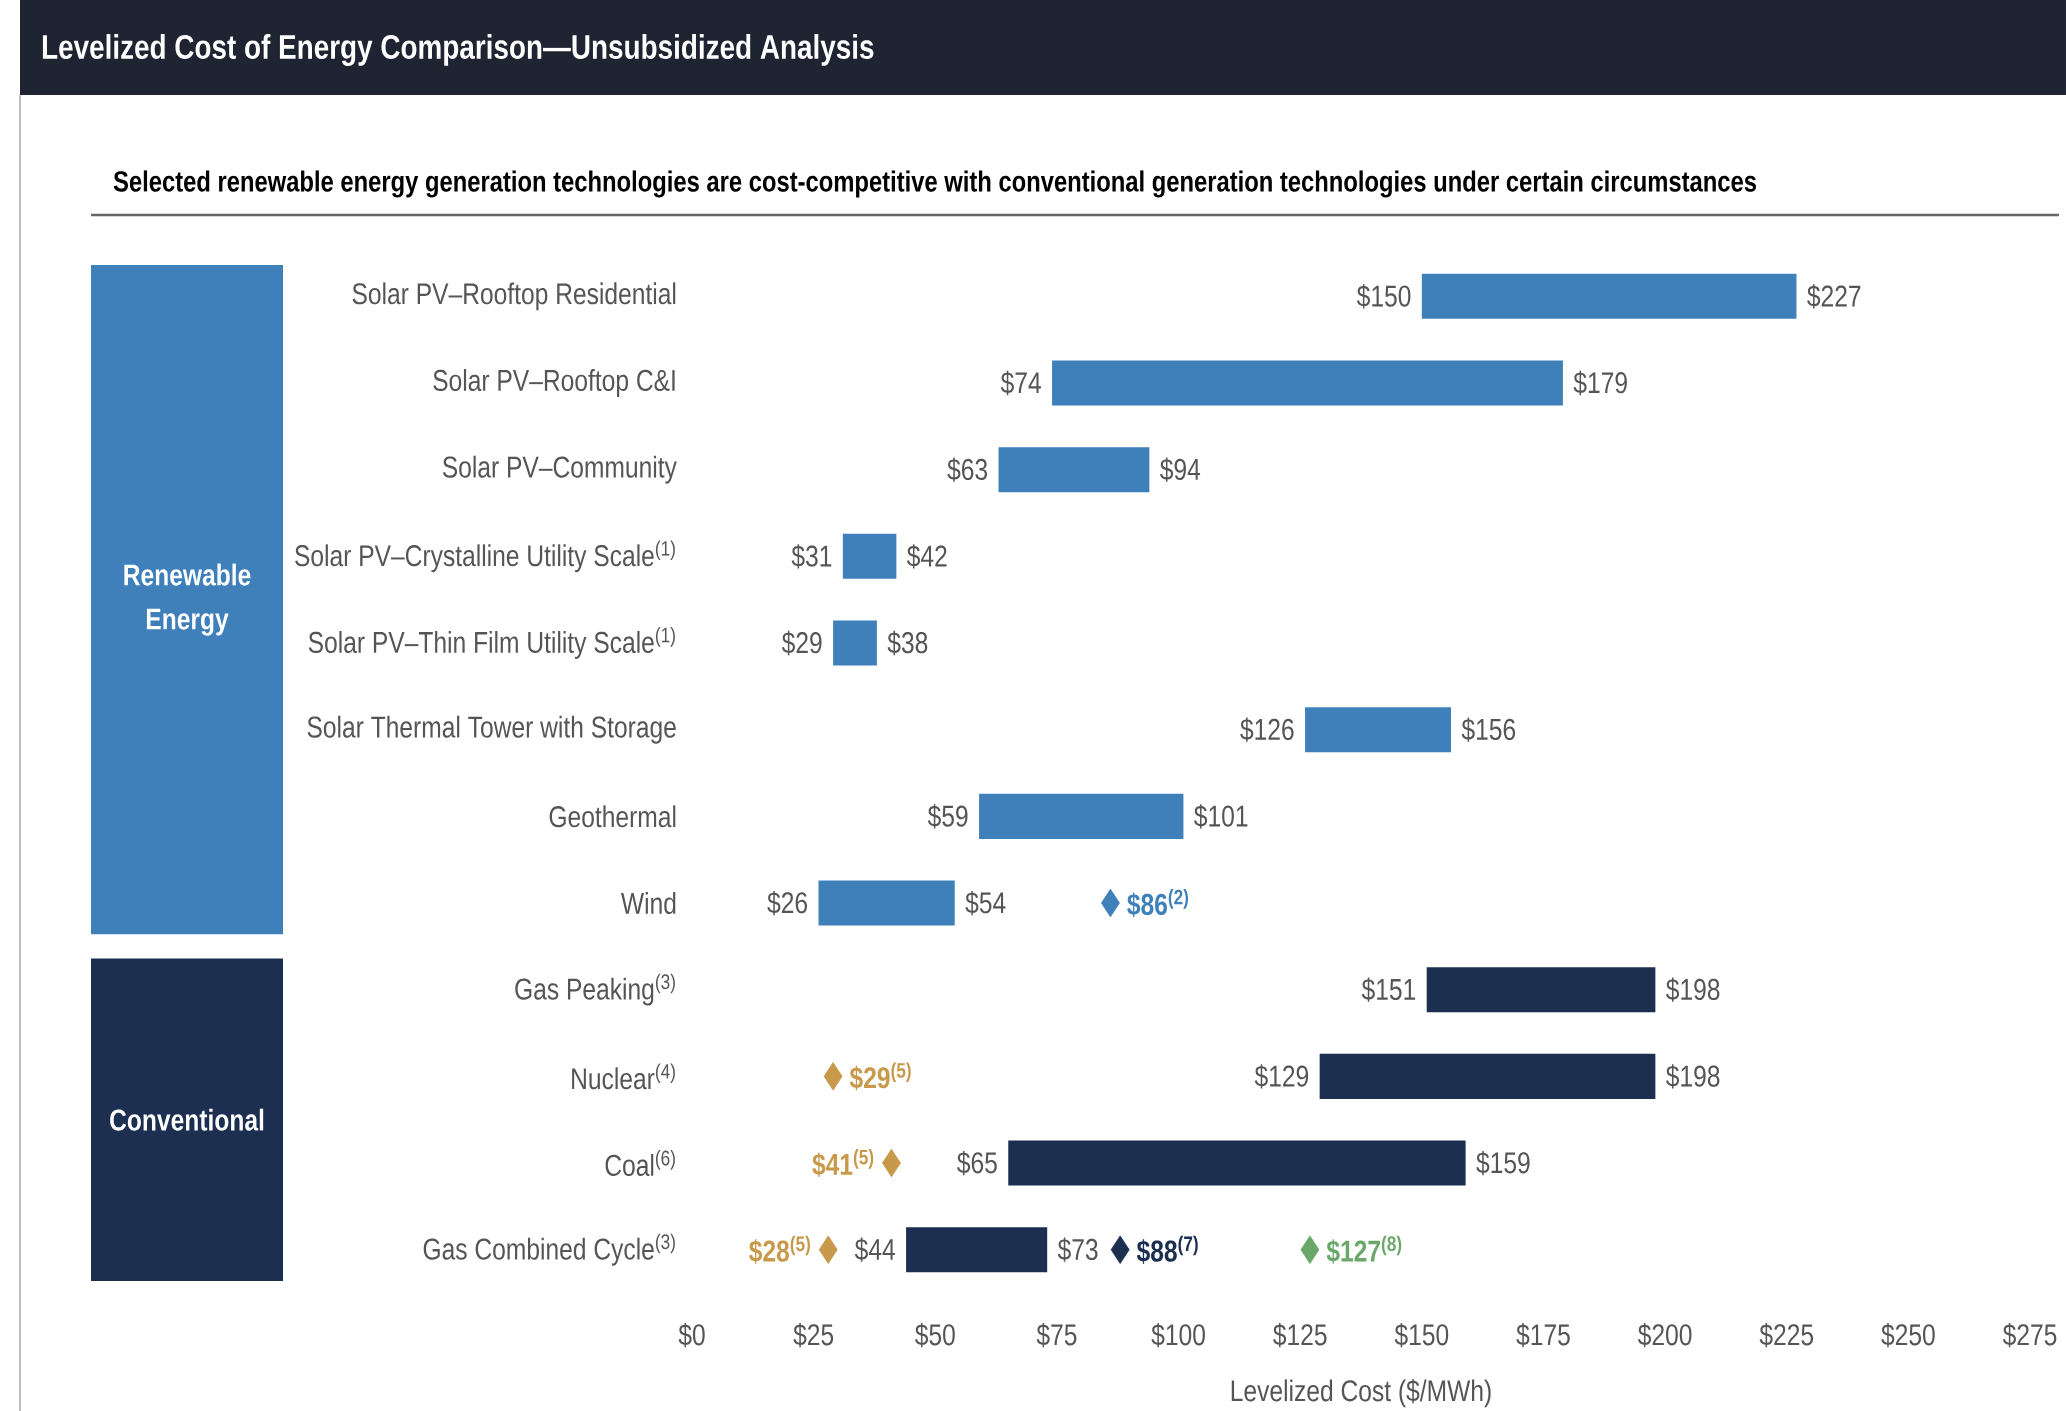 This screenshot has width=2066, height=1411. I want to click on annotation: $159, so click(1503, 1163).